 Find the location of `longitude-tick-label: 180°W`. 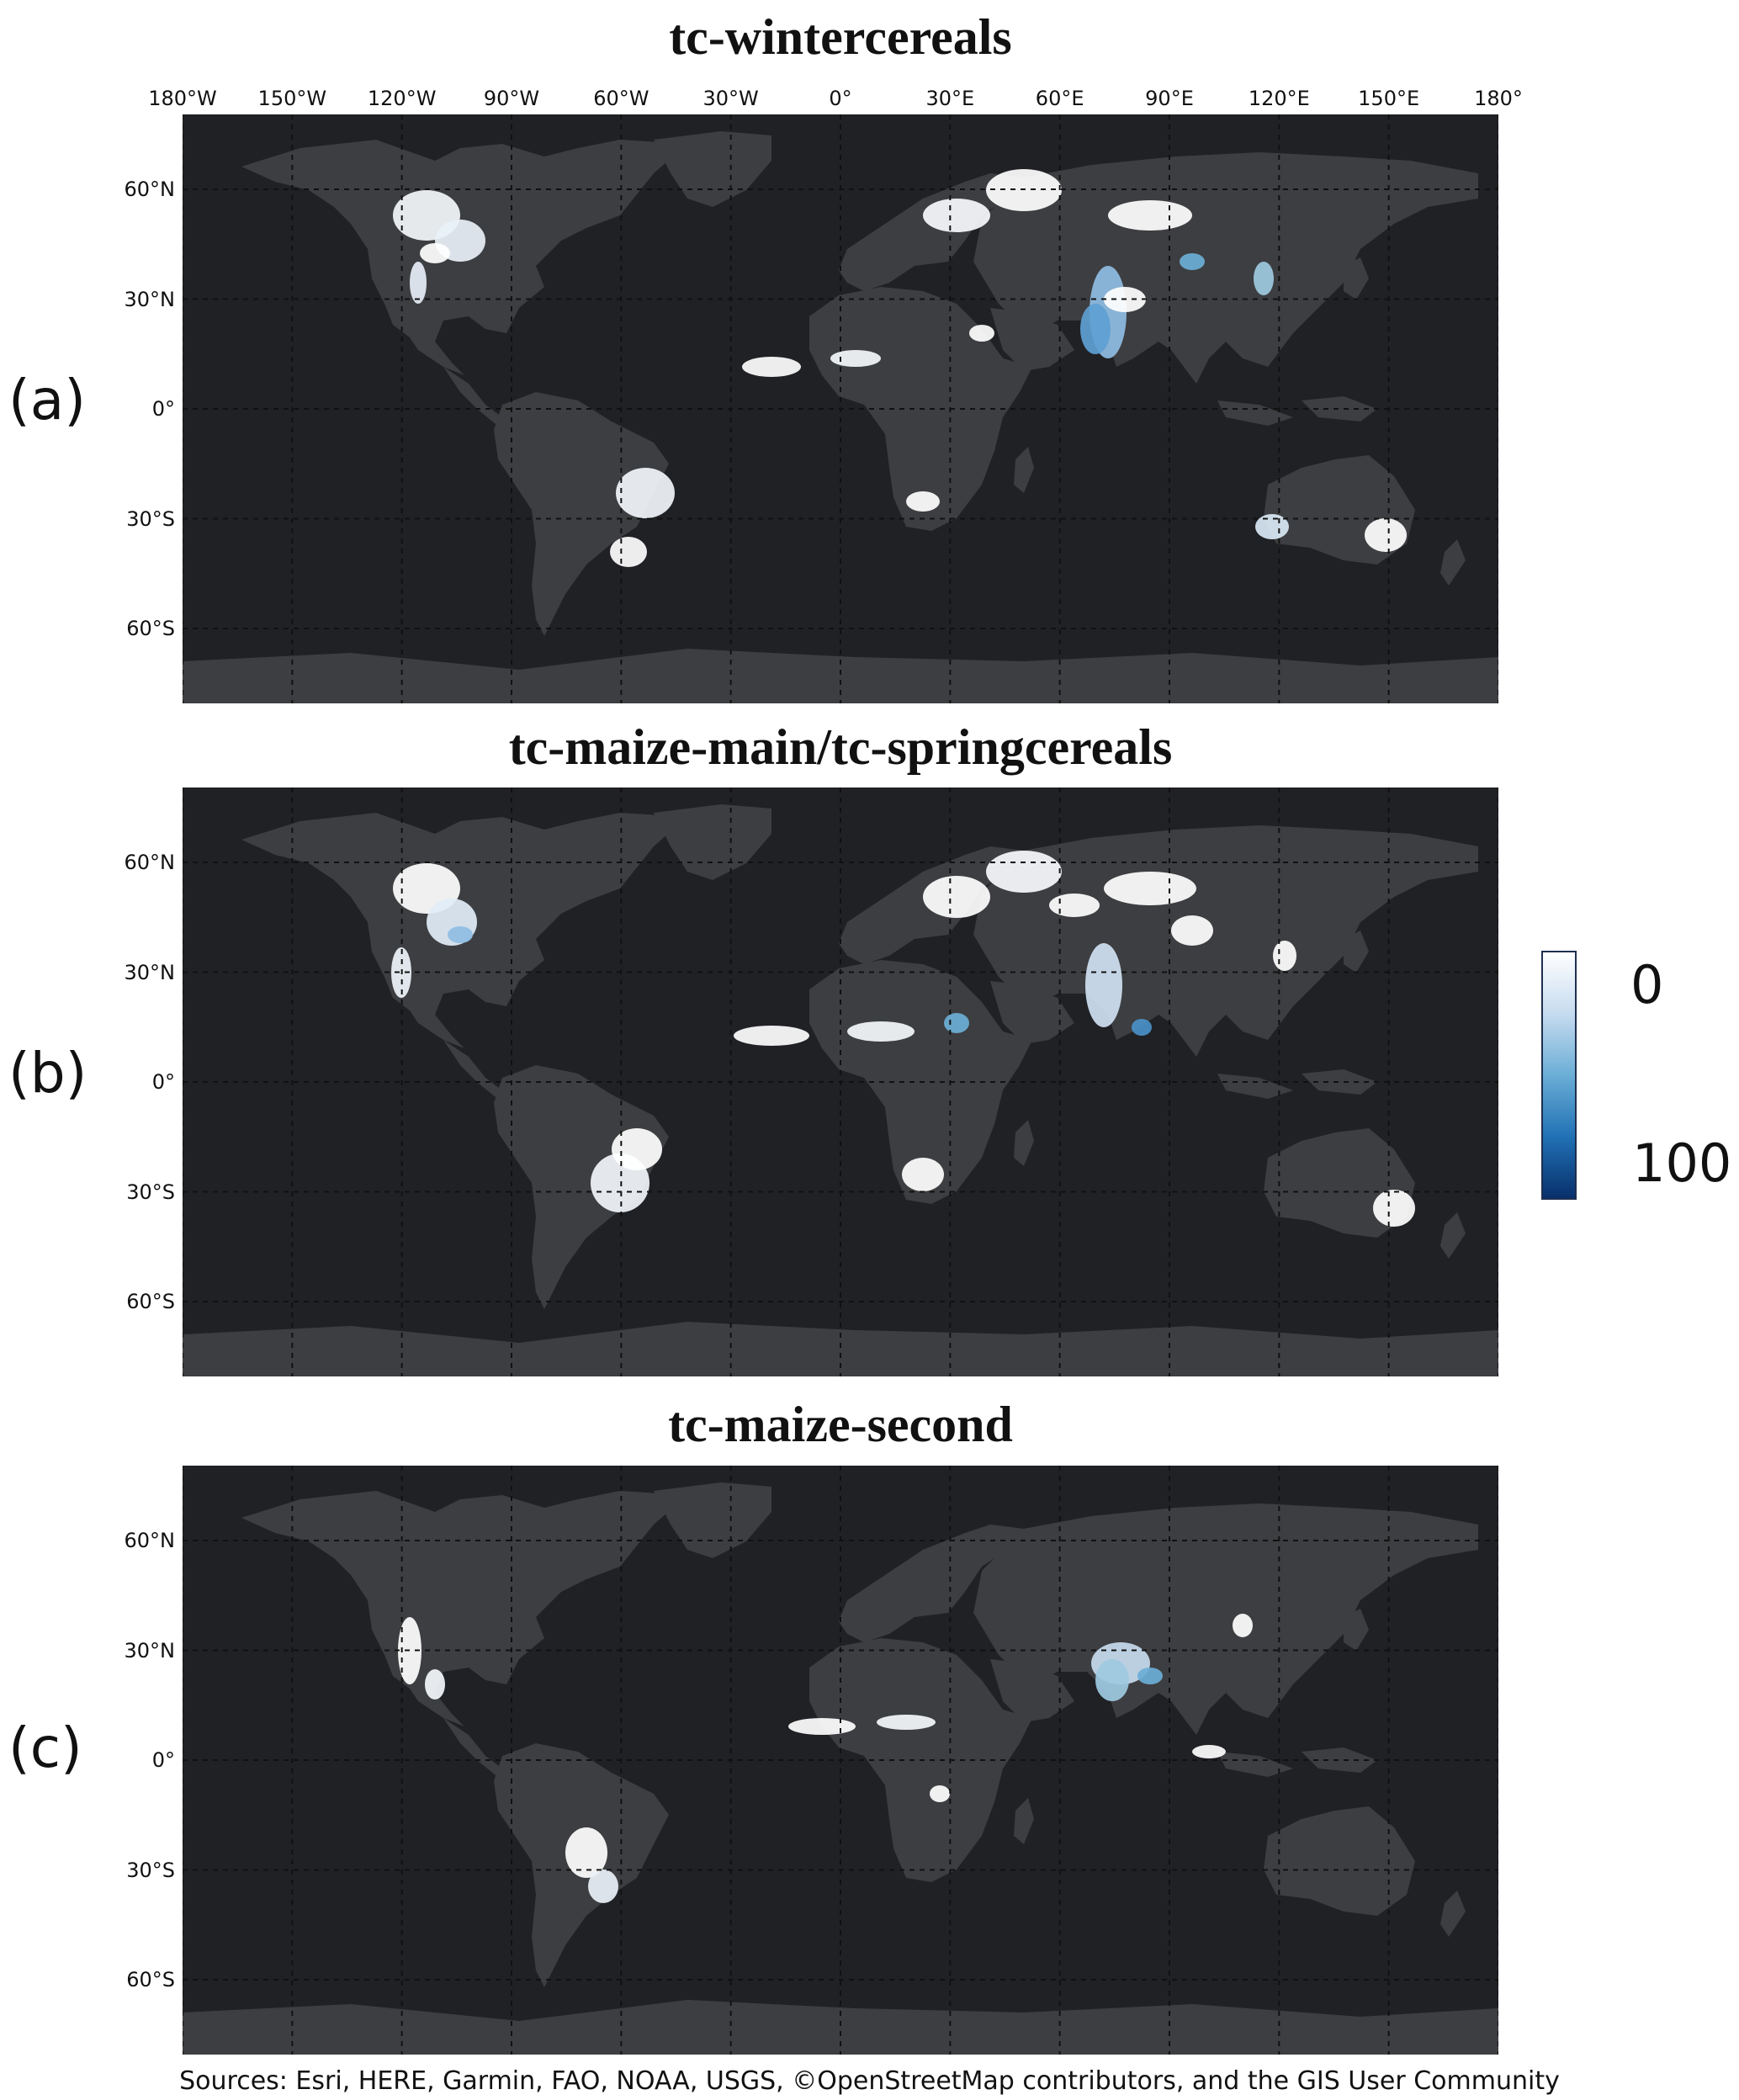

longitude-tick-label: 180°W is located at coordinates (182, 99).